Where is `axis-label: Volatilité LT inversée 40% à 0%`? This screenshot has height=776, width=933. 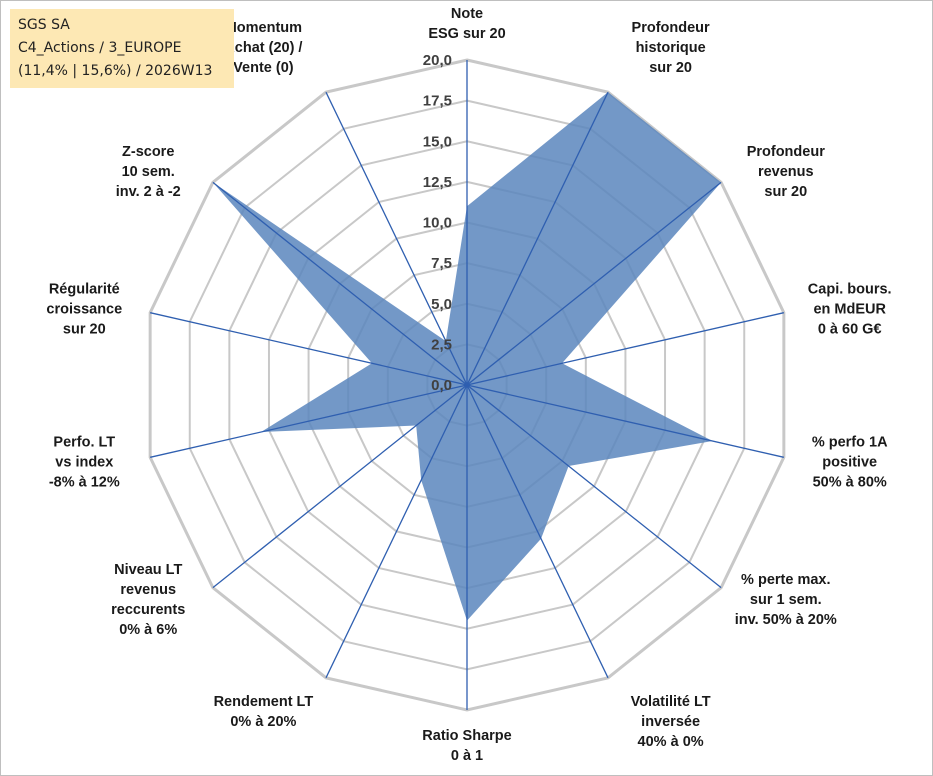 axis-label: Volatilité LT inversée 40% à 0% is located at coordinates (671, 722).